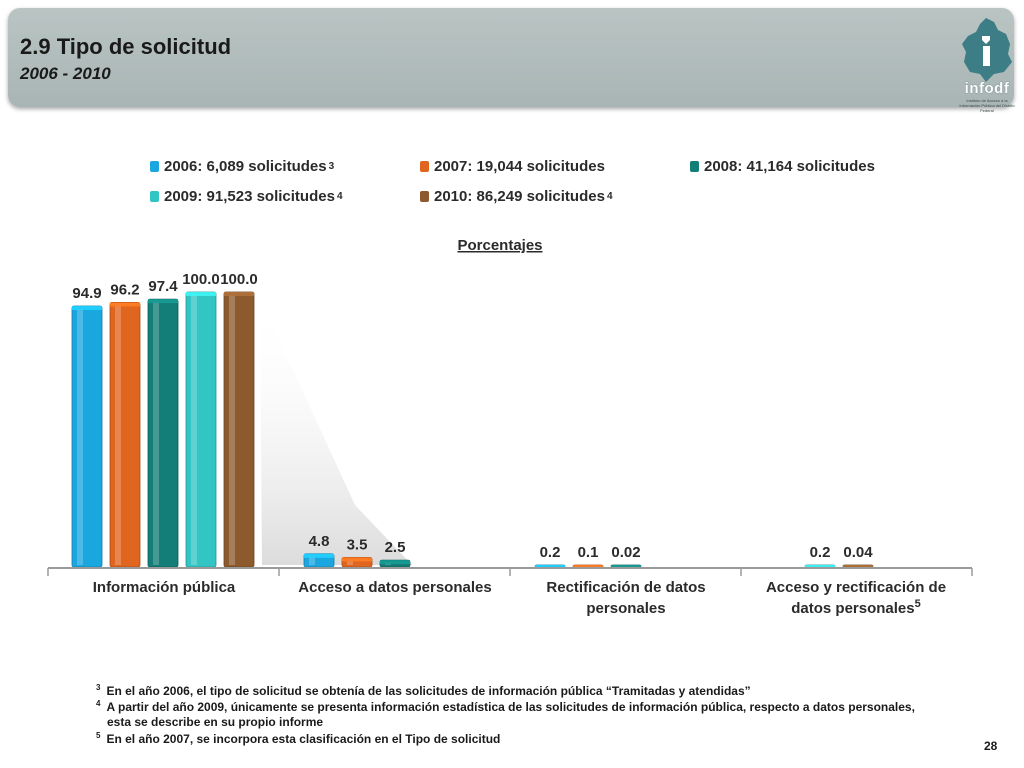  I want to click on bar-2007, so click(125, 435).